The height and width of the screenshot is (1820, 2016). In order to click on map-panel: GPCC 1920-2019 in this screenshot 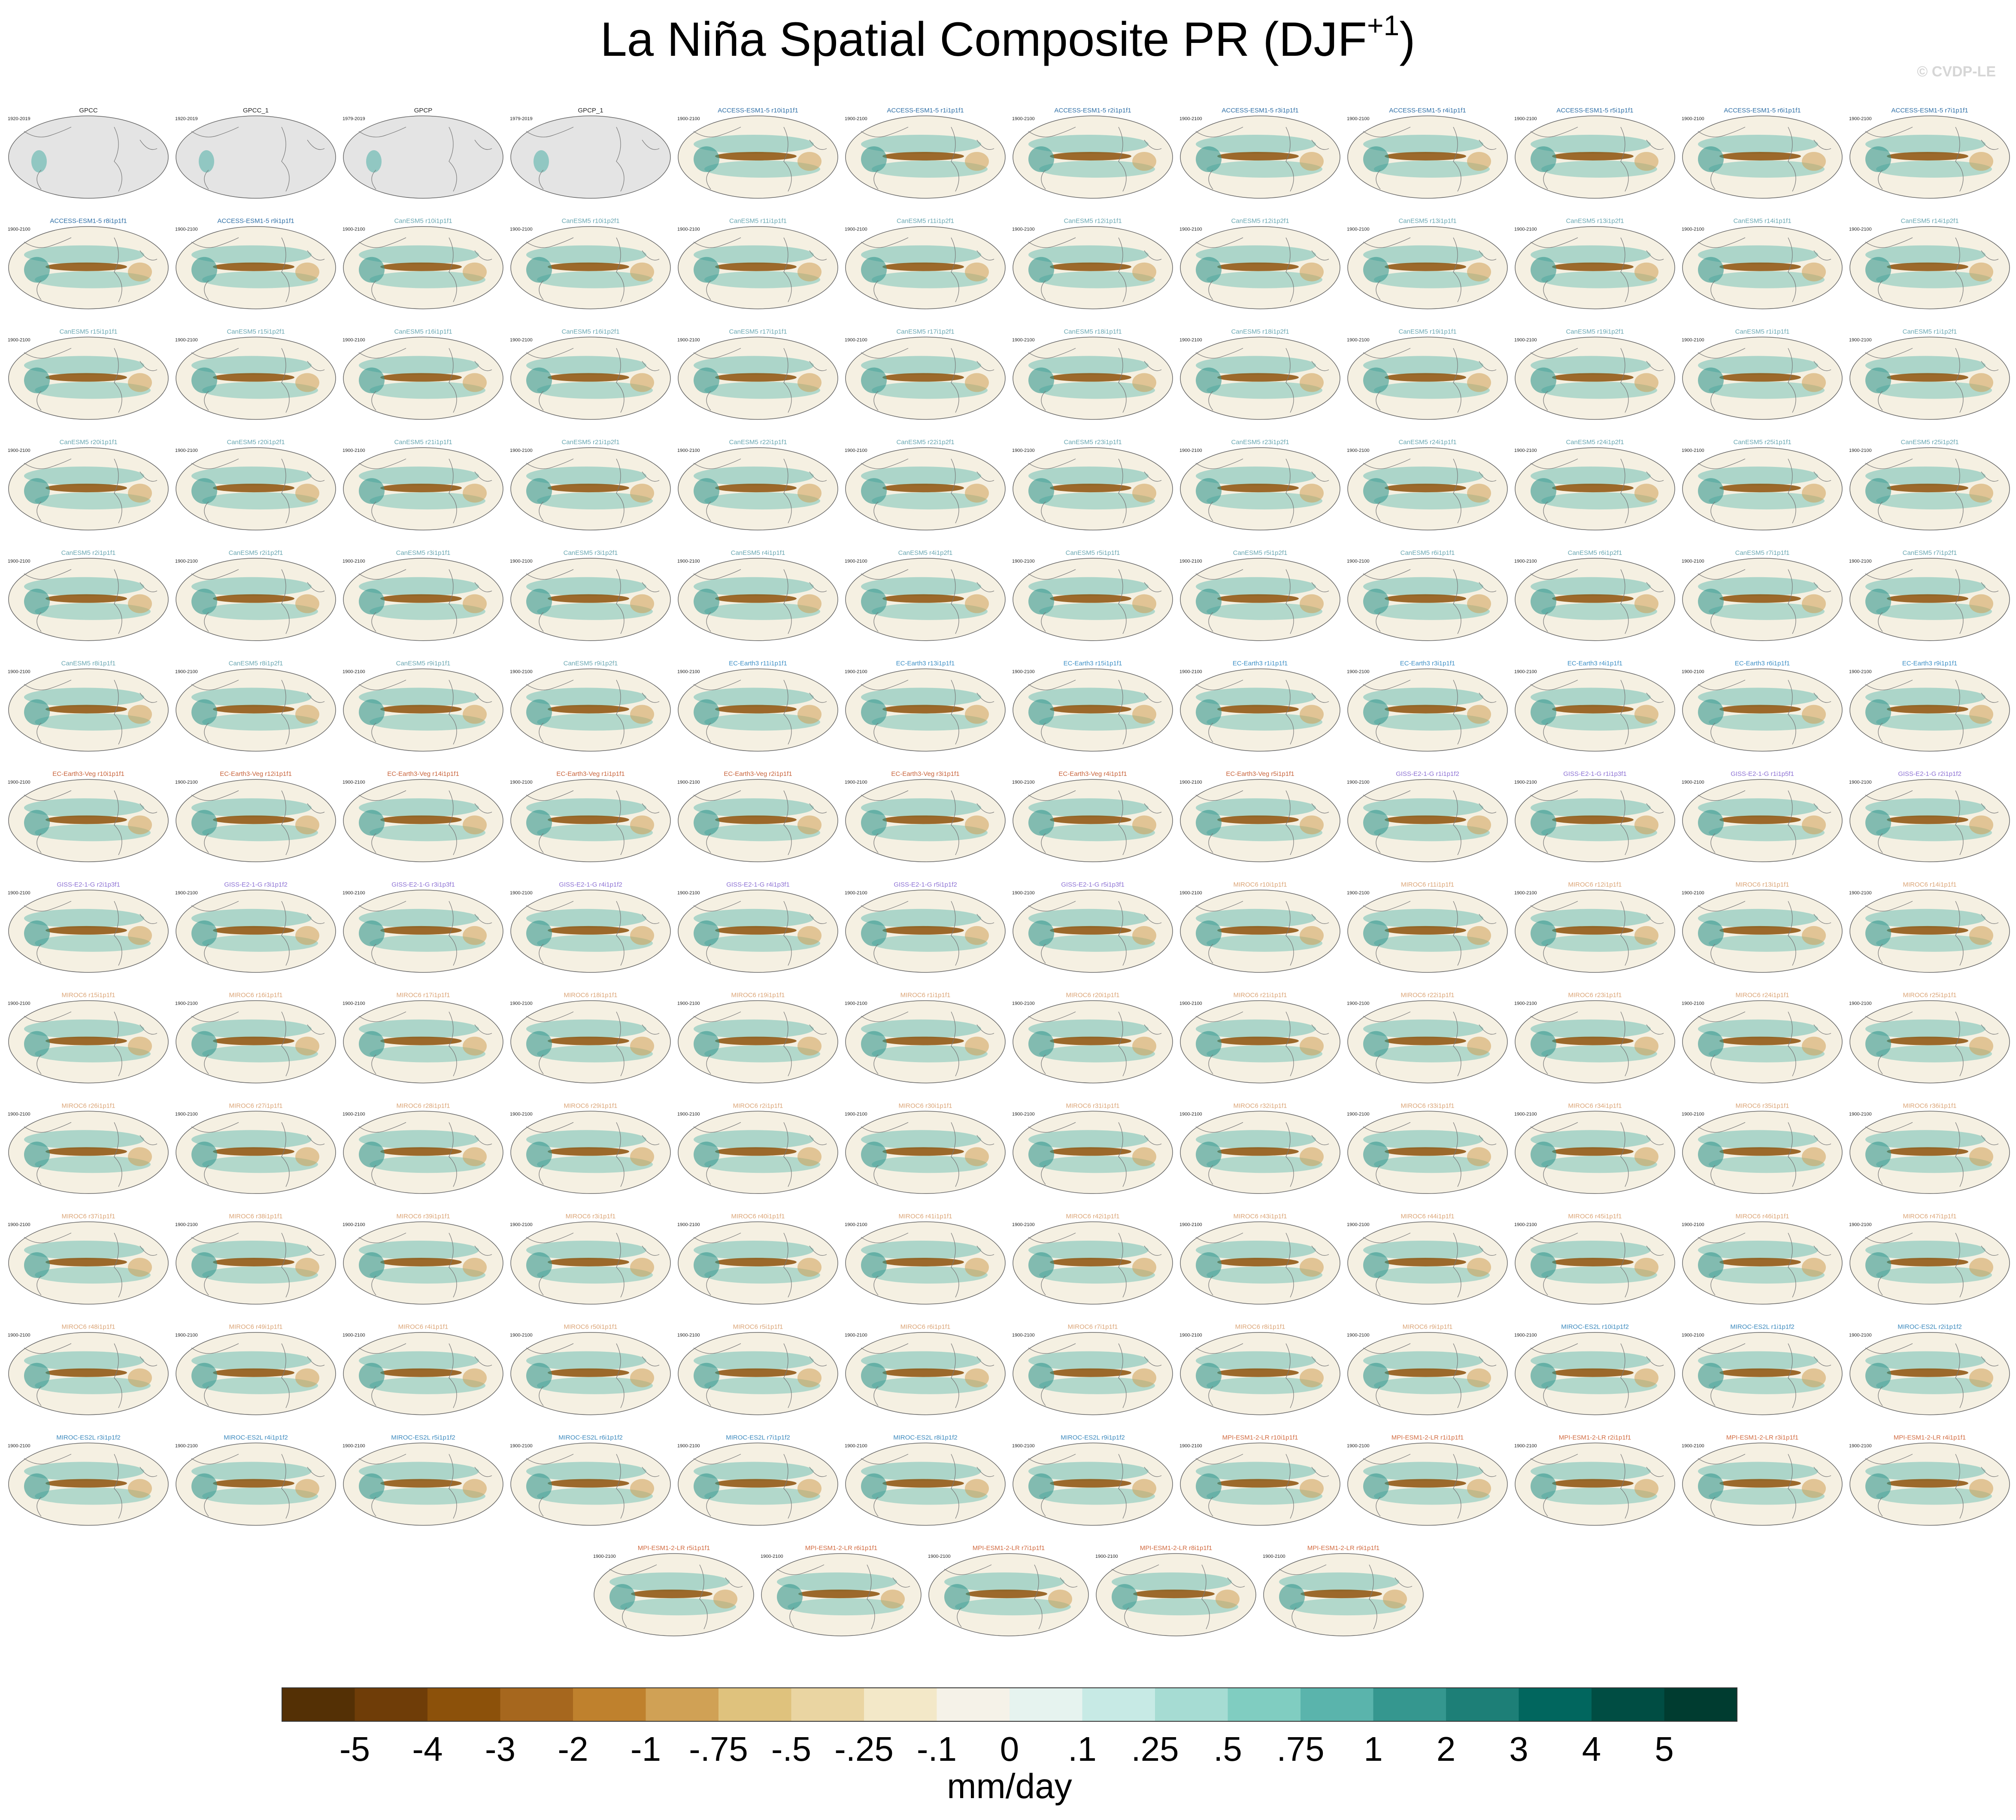, I will do `click(89, 153)`.